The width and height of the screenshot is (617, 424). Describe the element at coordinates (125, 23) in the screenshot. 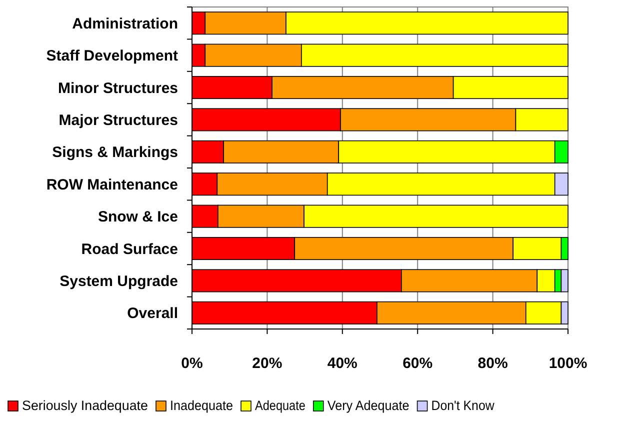

I see `y-tick-label: Administration` at that location.